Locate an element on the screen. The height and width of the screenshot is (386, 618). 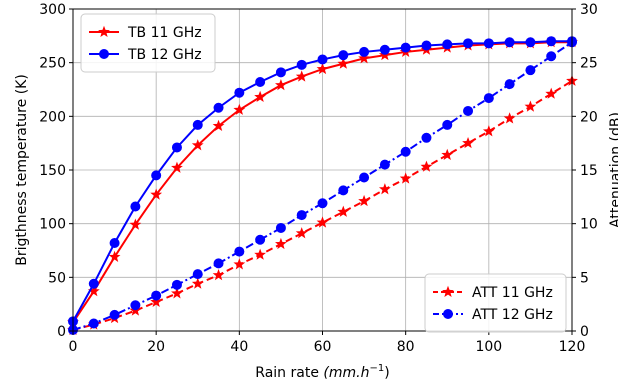
y2-axis-ticks: 0 5 10 15 20 25 30 is located at coordinates (585, 171).